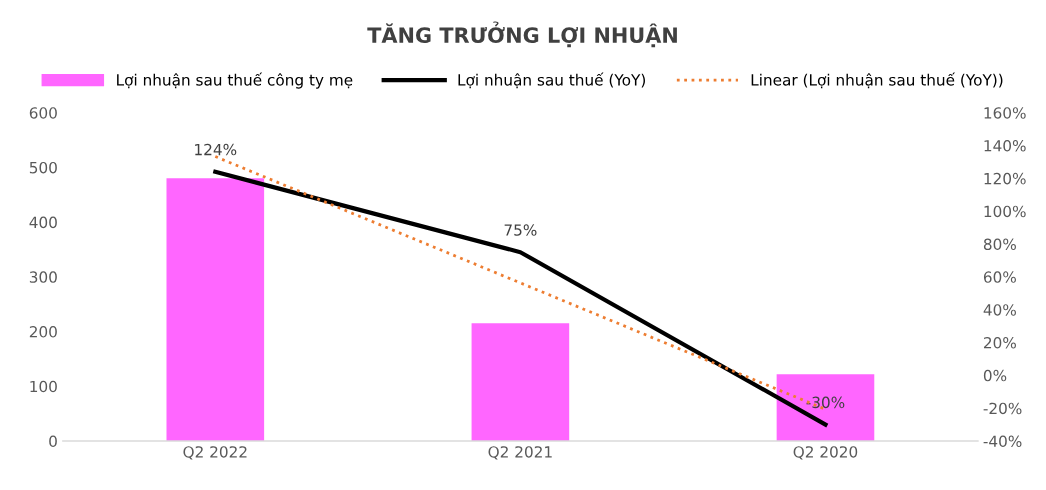 The image size is (1046, 490). I want to click on y2-tick-label: 160%, so click(1005, 113).